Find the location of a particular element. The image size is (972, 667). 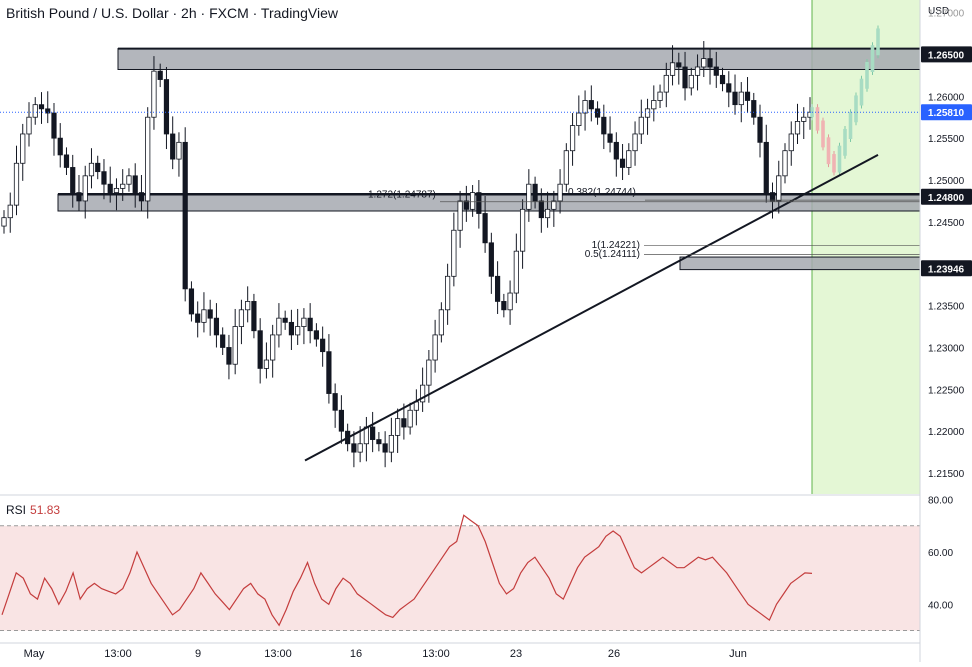

time-tick: 16 is located at coordinates (356, 654).